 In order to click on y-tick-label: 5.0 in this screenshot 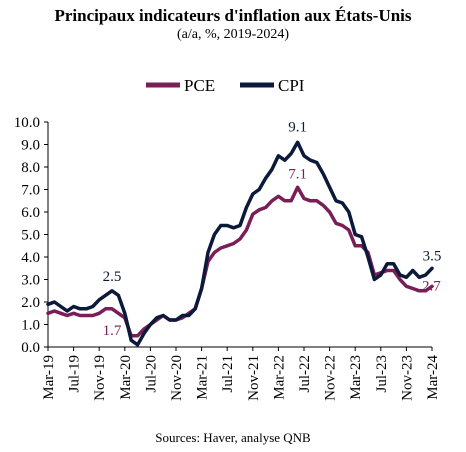, I will do `click(30, 236)`.